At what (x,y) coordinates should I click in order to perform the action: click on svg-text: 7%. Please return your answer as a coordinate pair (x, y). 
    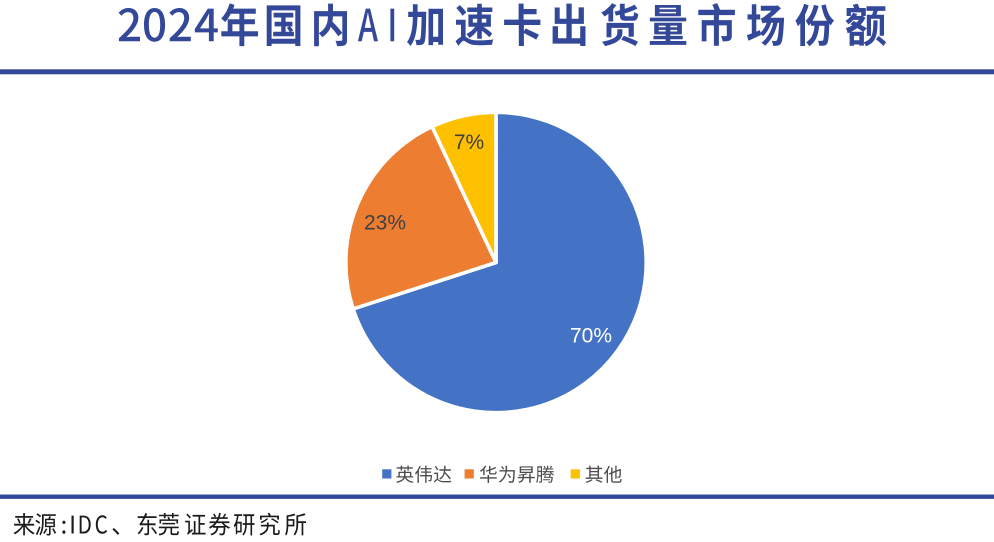
    Looking at the image, I should click on (469, 142).